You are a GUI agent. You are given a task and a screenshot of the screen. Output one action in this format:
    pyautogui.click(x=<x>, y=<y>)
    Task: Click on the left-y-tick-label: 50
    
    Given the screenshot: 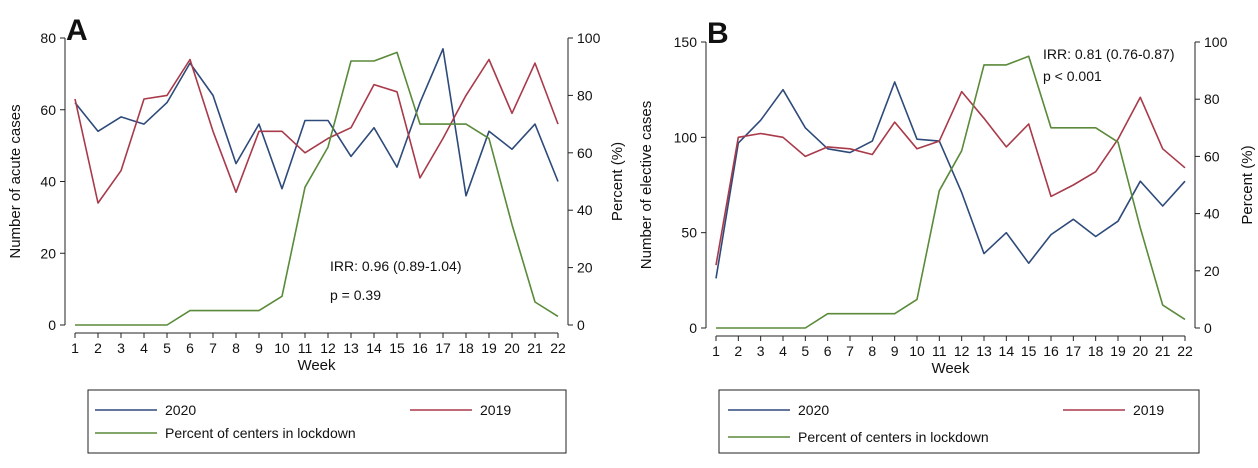 What is the action you would take?
    pyautogui.click(x=689, y=233)
    